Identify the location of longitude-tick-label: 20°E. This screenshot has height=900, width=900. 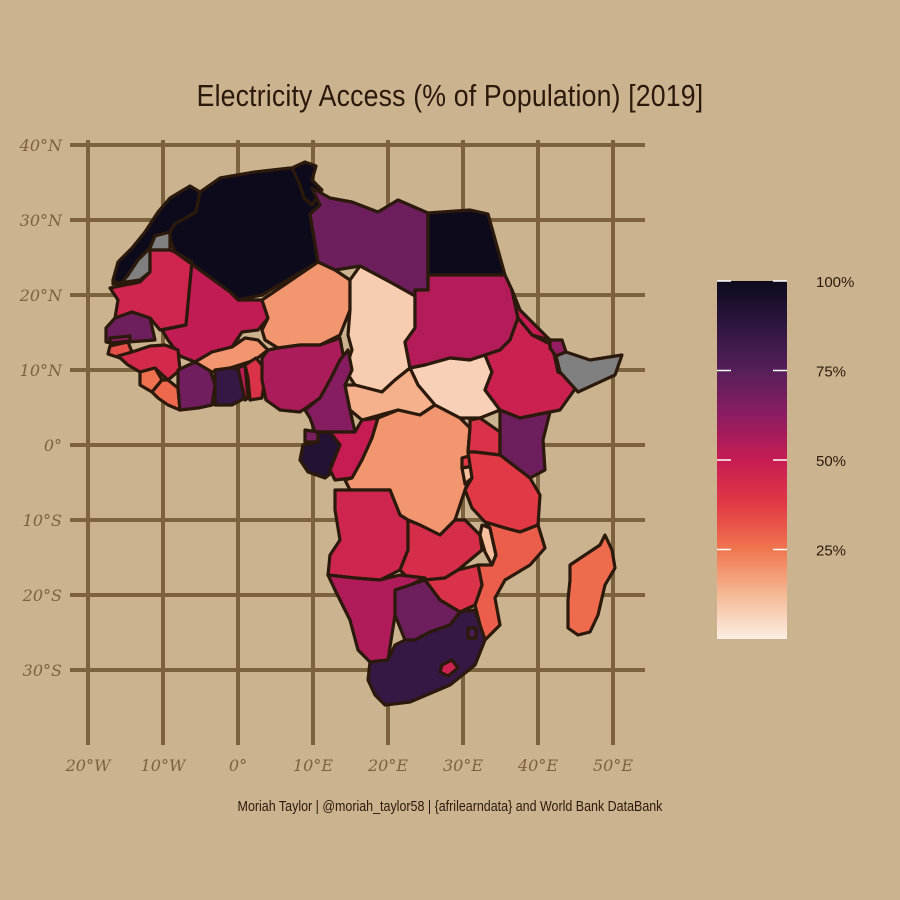
(387, 765).